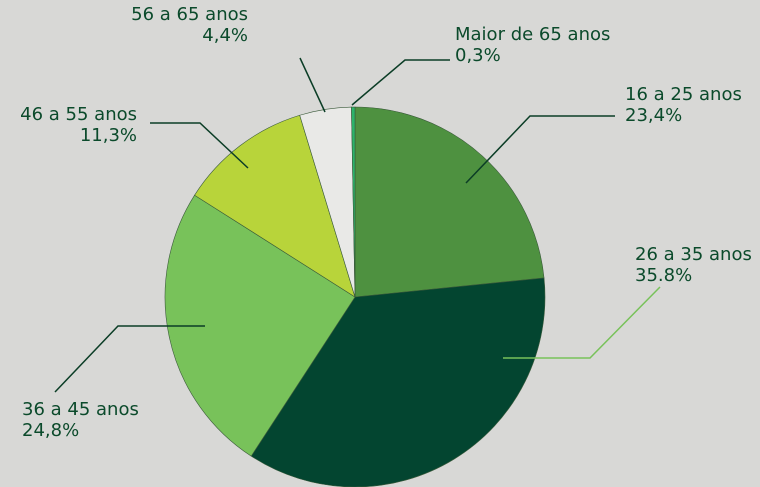 This screenshot has height=487, width=760. What do you see at coordinates (189, 14) in the screenshot?
I see `slice-label: 56 a 65 anos` at bounding box center [189, 14].